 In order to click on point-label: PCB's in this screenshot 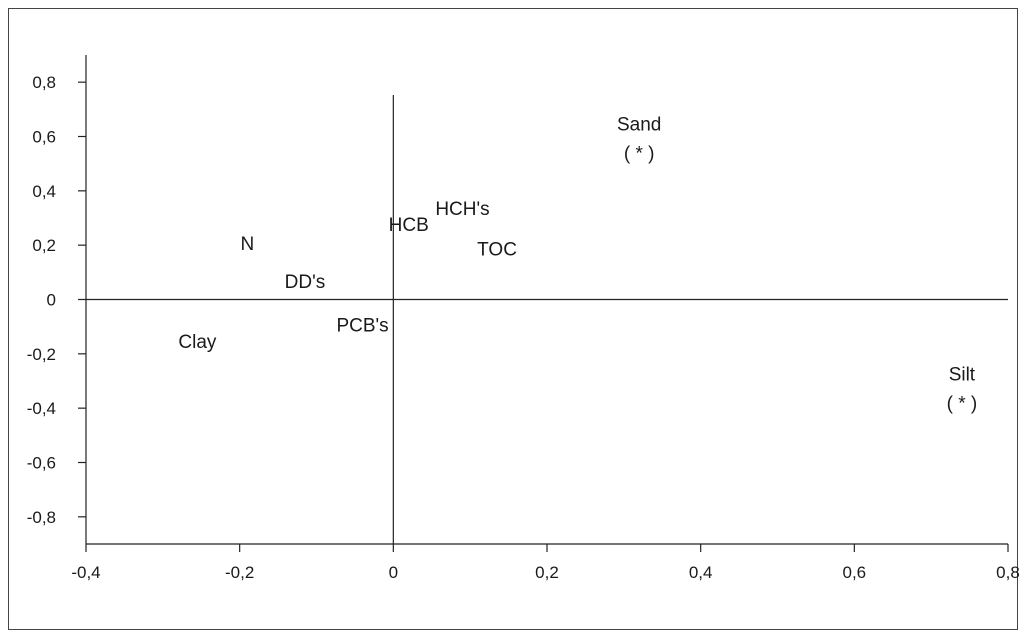, I will do `click(362, 326)`.